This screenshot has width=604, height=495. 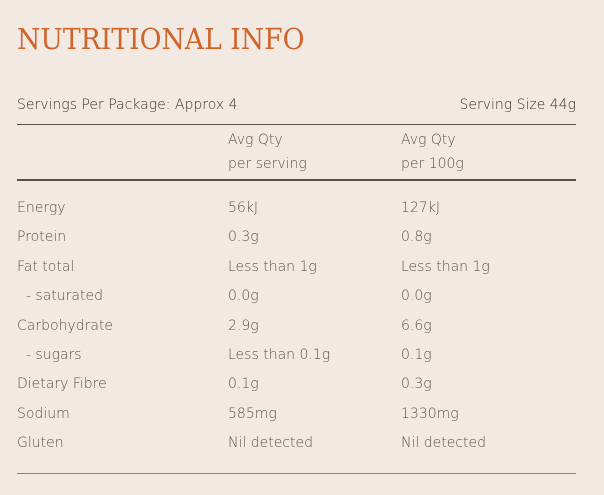 What do you see at coordinates (445, 266) in the screenshot?
I see `table-cell-per-100g: Less than 1g` at bounding box center [445, 266].